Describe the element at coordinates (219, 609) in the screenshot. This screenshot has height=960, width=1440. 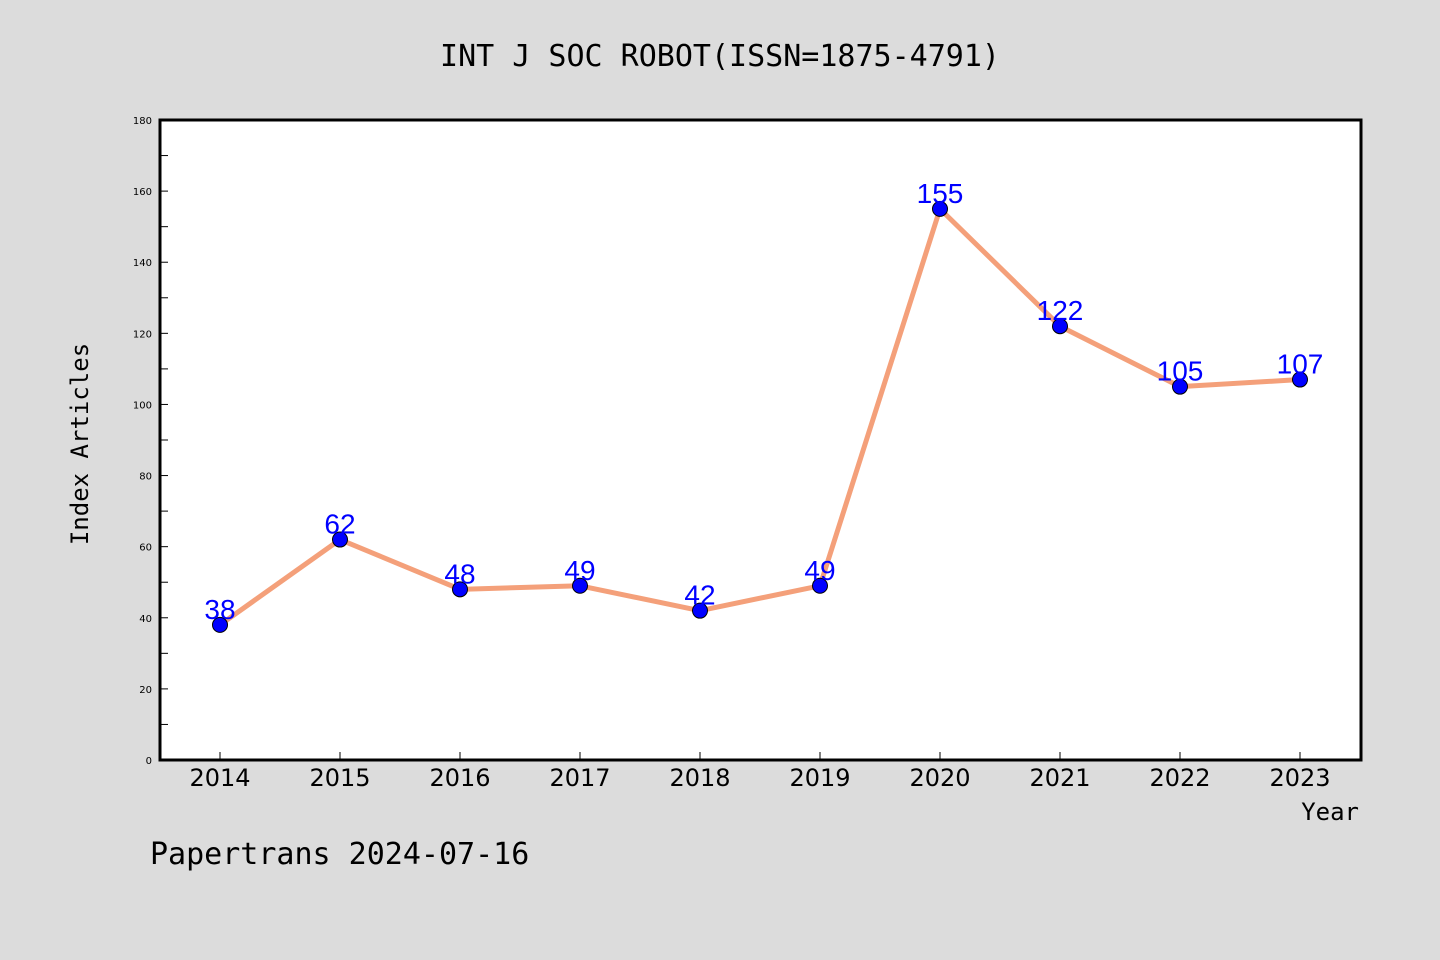
I see `data-label: 38` at that location.